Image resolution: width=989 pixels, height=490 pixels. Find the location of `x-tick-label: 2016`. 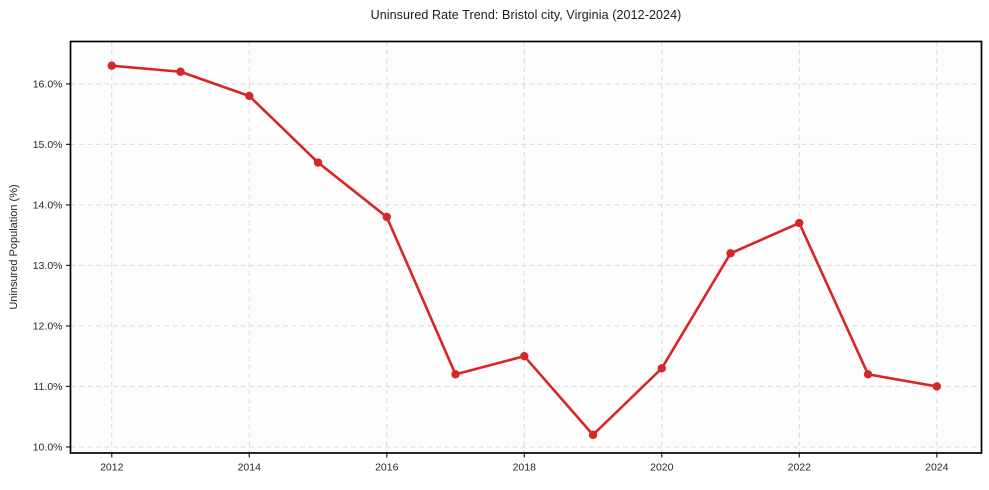

x-tick-label: 2016 is located at coordinates (387, 468).